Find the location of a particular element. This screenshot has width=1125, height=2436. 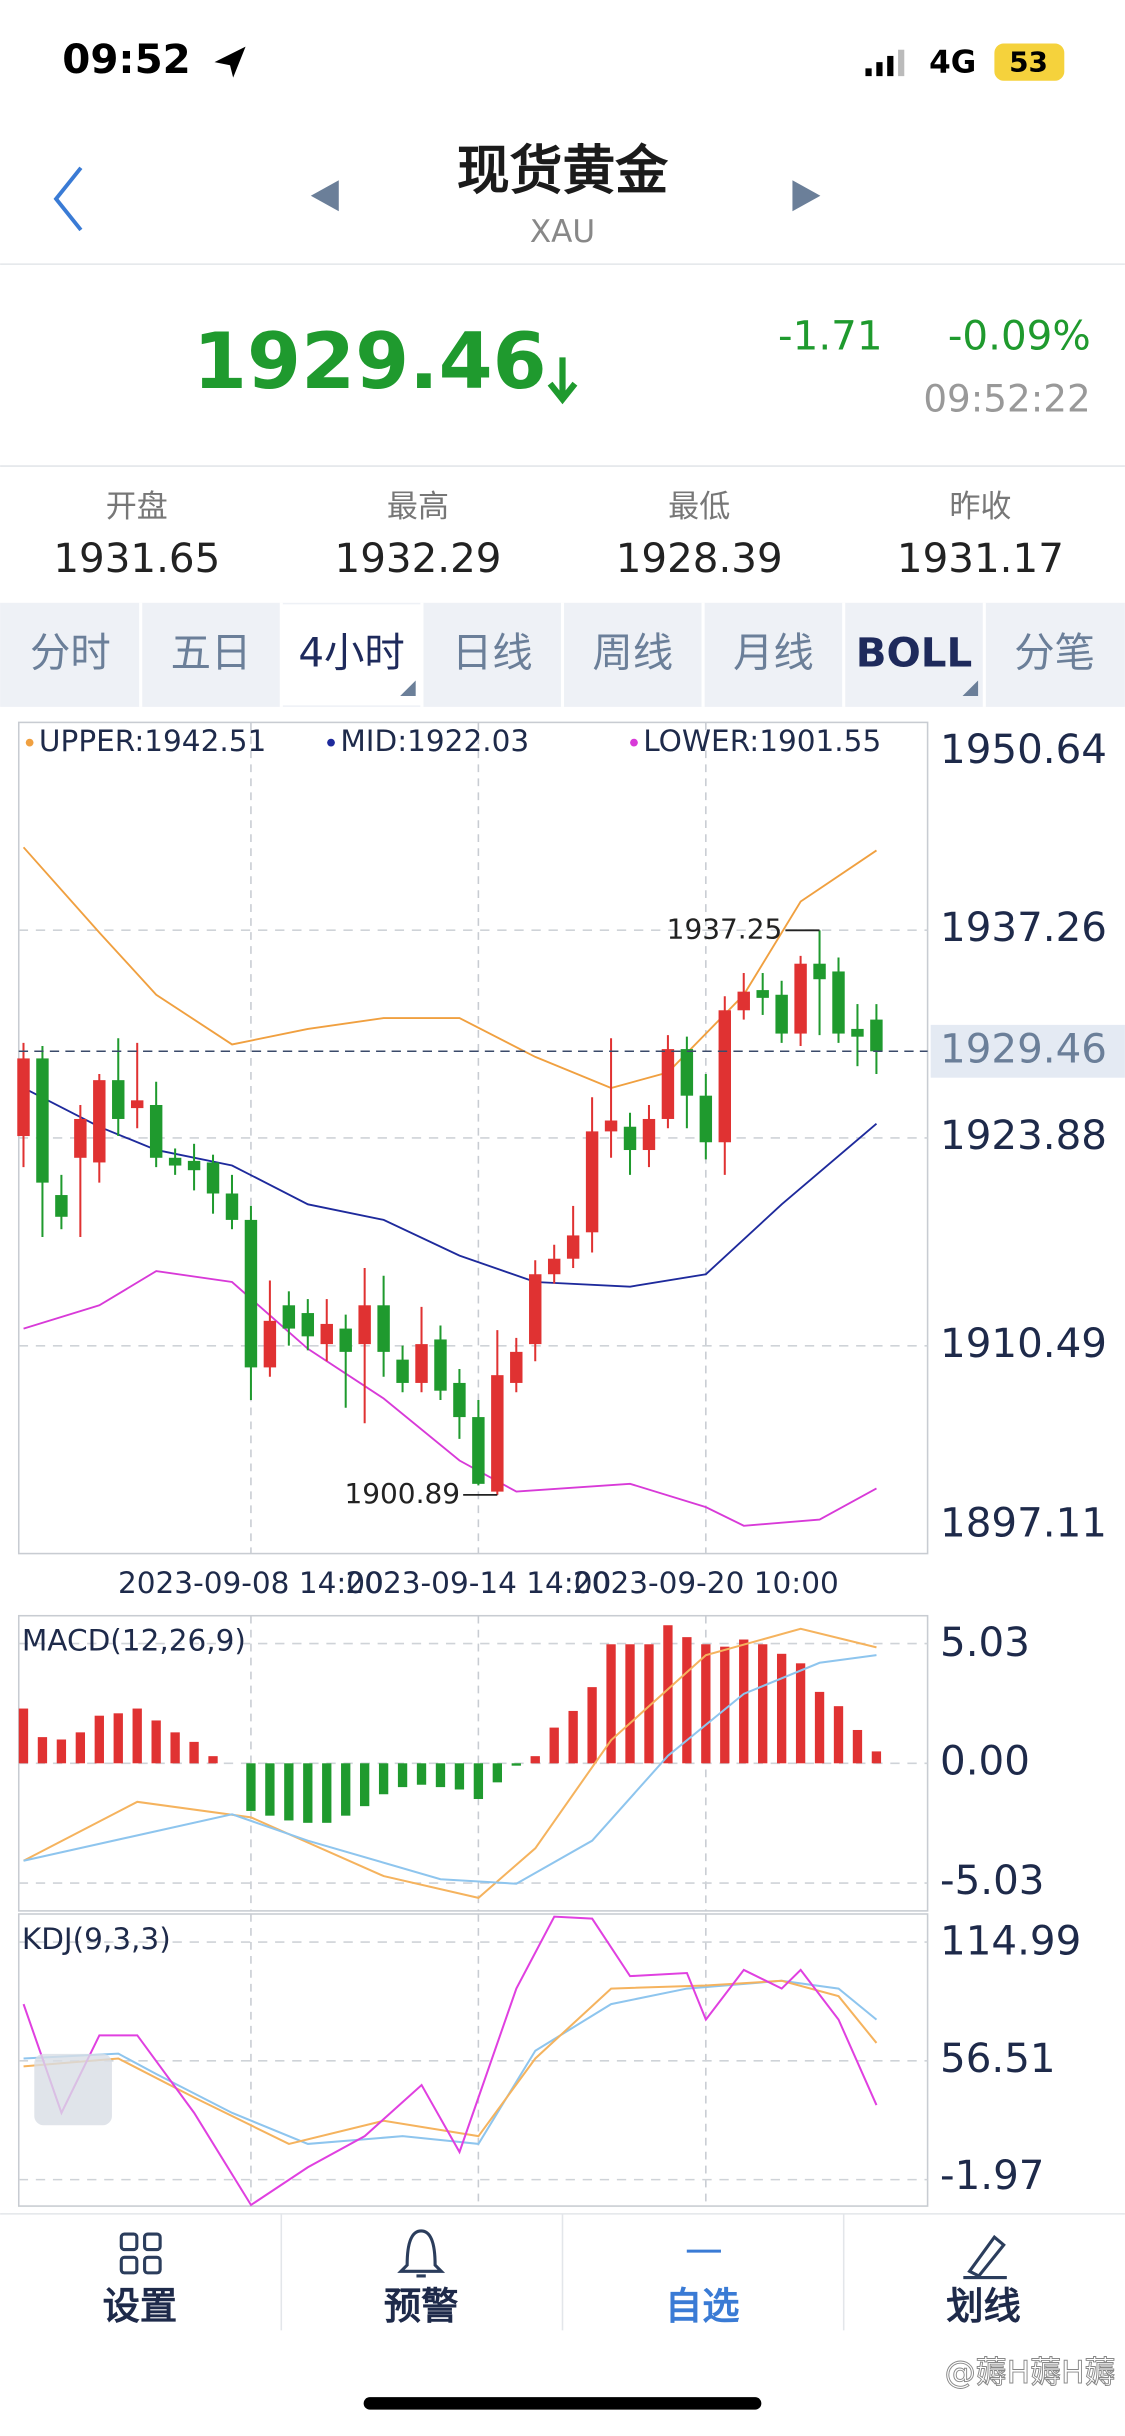

stat-value: 1932.29 is located at coordinates (418, 558).